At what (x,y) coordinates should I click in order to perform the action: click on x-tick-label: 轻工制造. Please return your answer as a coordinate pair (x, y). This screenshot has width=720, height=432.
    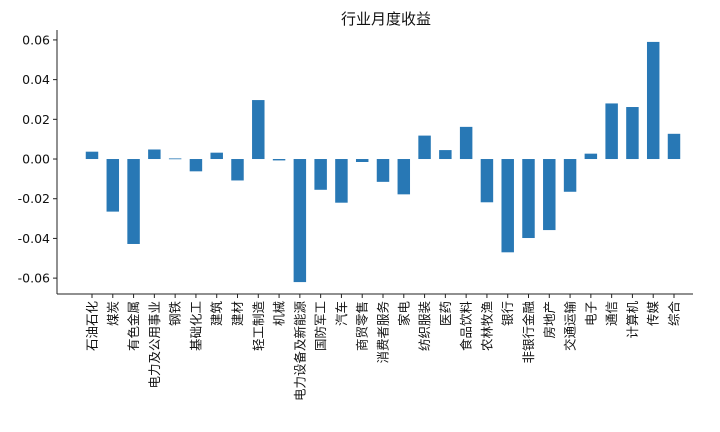
    Looking at the image, I should click on (258, 326).